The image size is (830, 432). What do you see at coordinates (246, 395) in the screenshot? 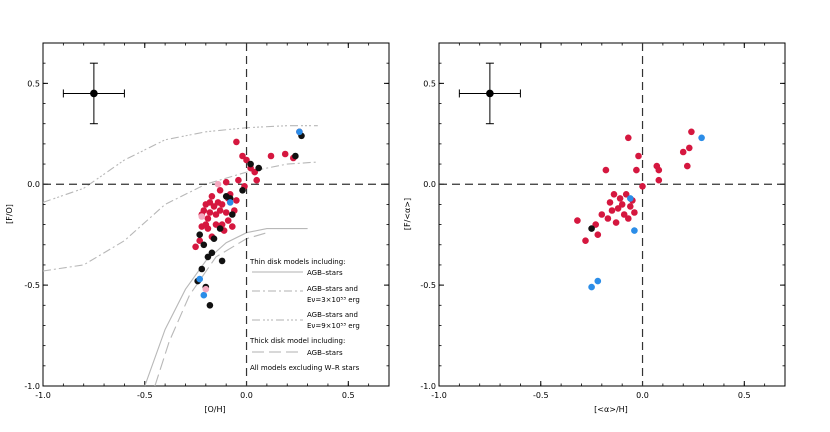
I see `left-x-tick-label: 0.0` at bounding box center [246, 395].